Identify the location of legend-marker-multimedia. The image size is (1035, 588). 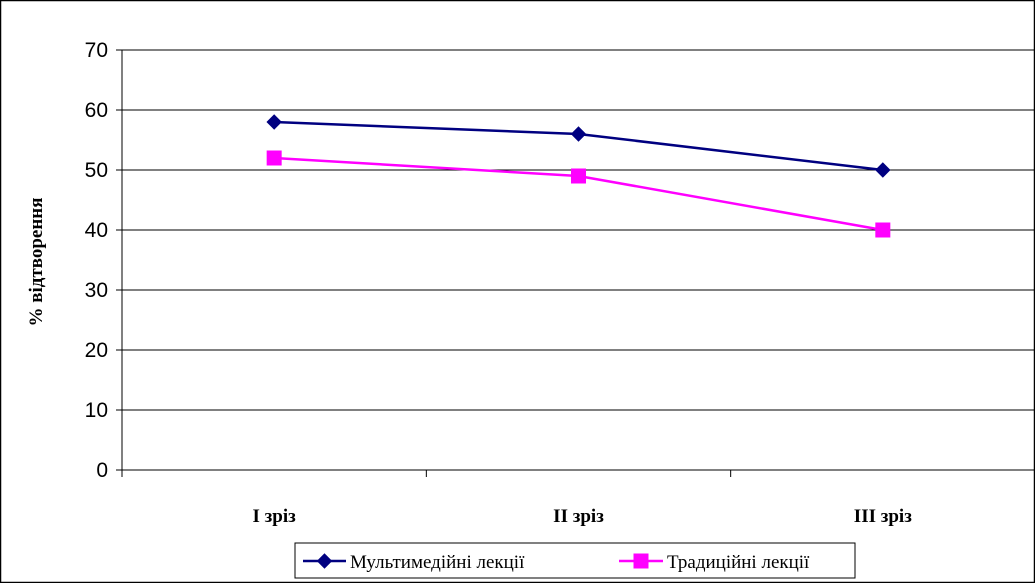
(324, 561).